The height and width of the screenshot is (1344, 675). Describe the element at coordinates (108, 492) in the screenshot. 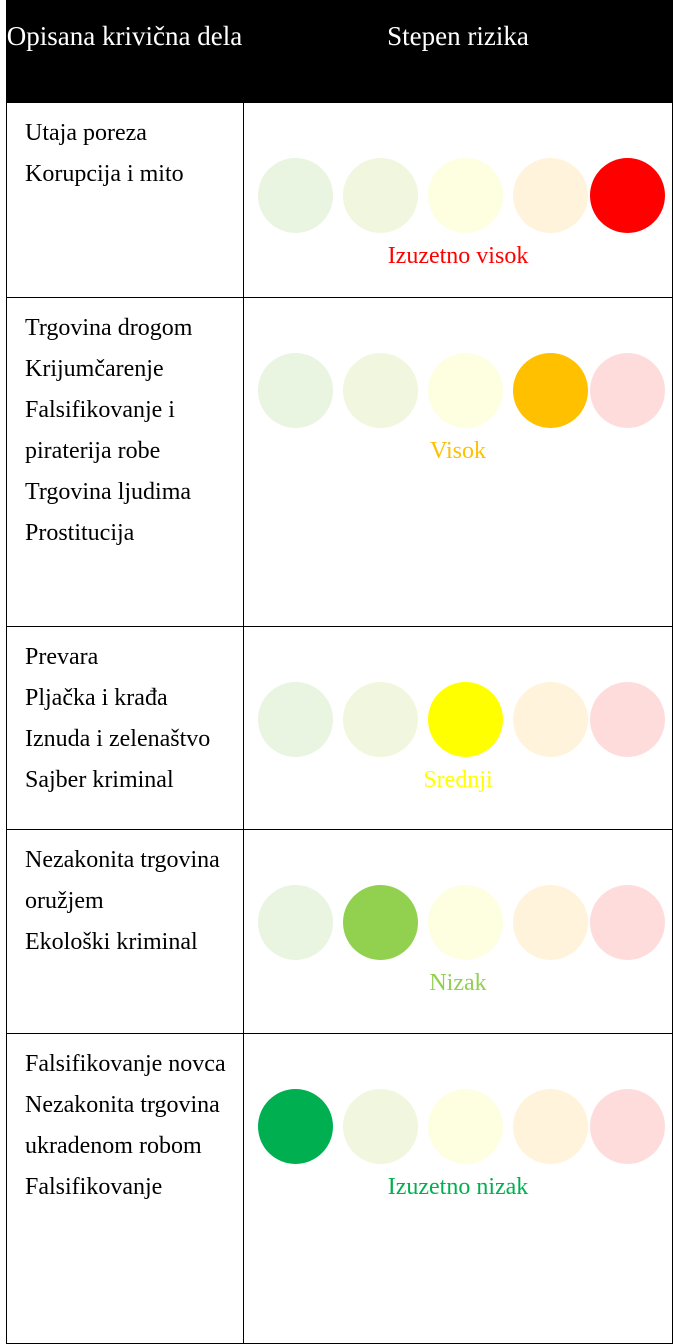

I see `crime-item: Trgovina ljudima` at that location.